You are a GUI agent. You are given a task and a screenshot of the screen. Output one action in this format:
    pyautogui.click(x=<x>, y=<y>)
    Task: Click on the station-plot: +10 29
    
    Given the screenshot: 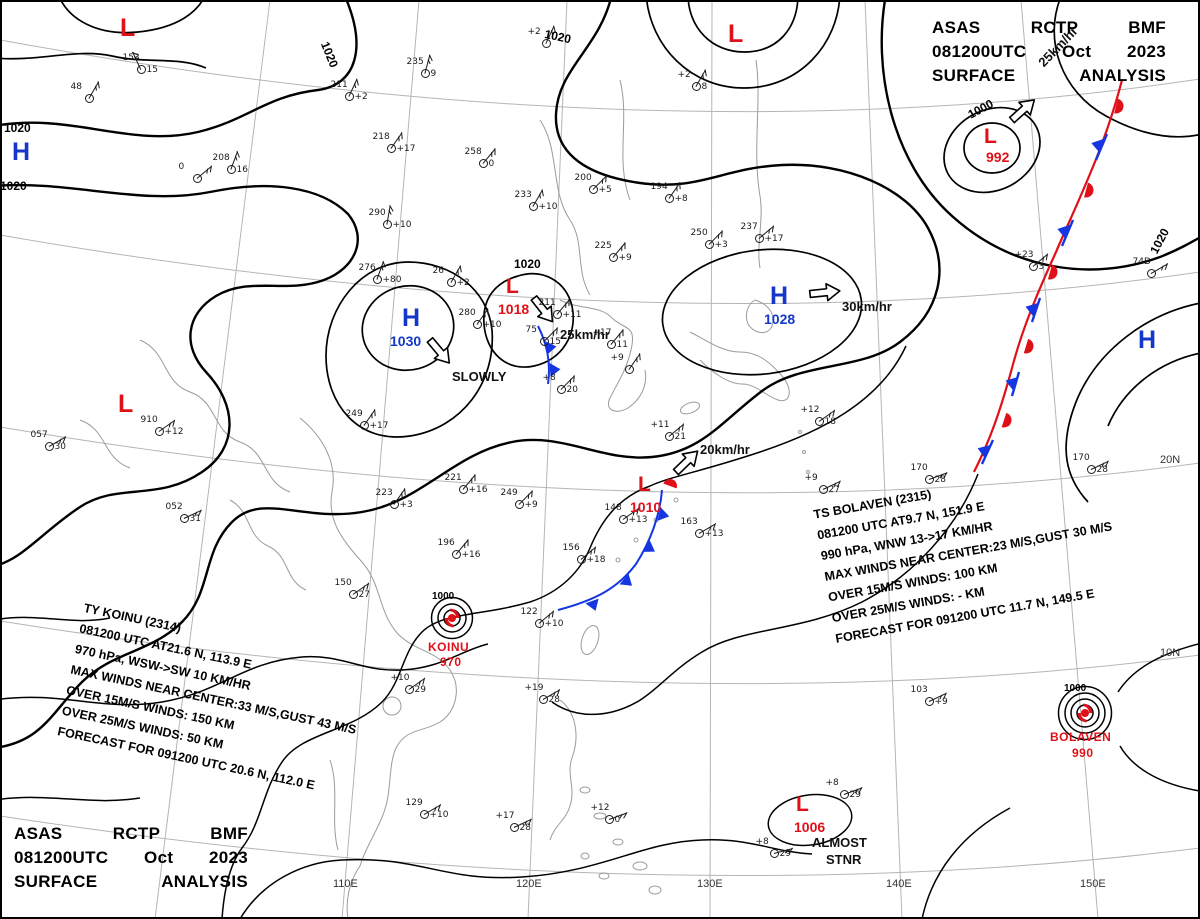 What is the action you would take?
    pyautogui.click(x=408, y=683)
    